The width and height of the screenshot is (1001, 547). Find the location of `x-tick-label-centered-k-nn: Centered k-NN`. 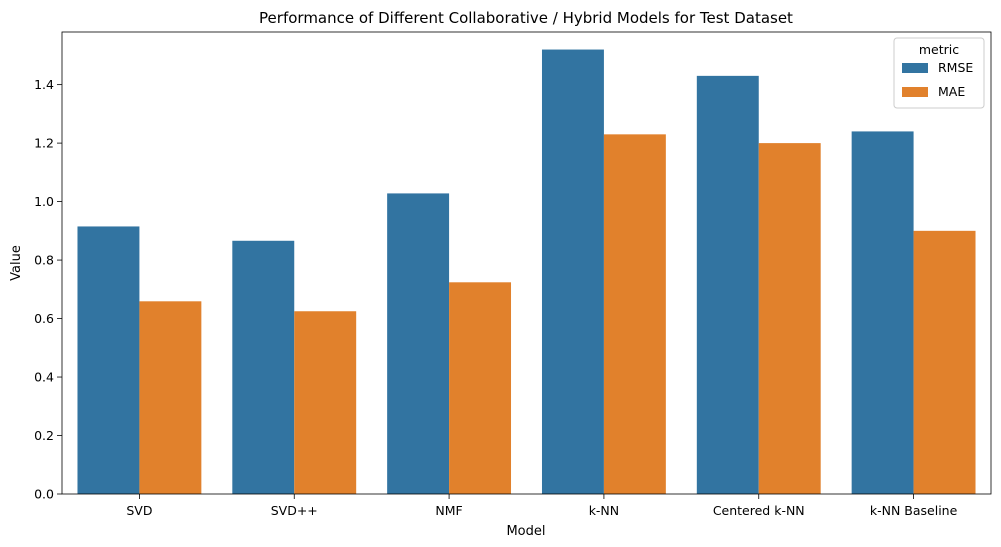

x-tick-label-centered-k-nn: Centered k-NN is located at coordinates (759, 510).